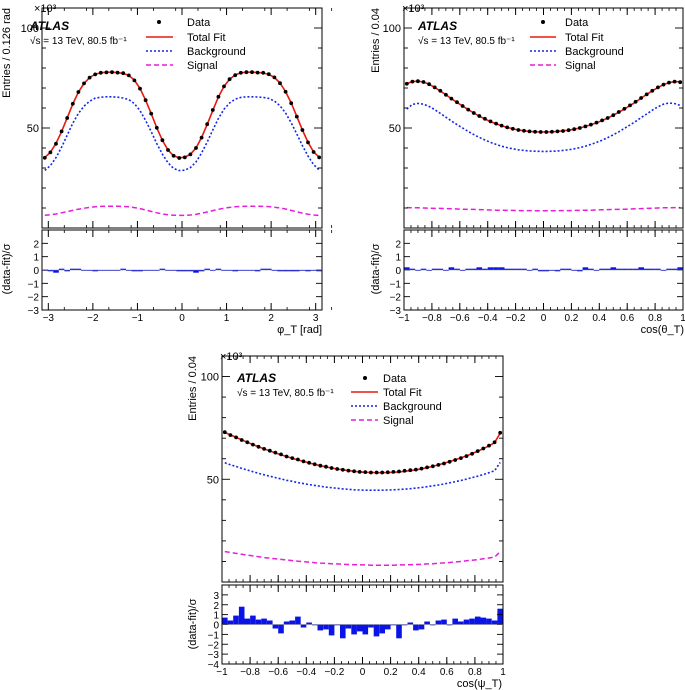 This screenshot has height=690, width=685. What do you see at coordinates (222, 672) in the screenshot?
I see `cospsi-x-tick-label: −1` at bounding box center [222, 672].